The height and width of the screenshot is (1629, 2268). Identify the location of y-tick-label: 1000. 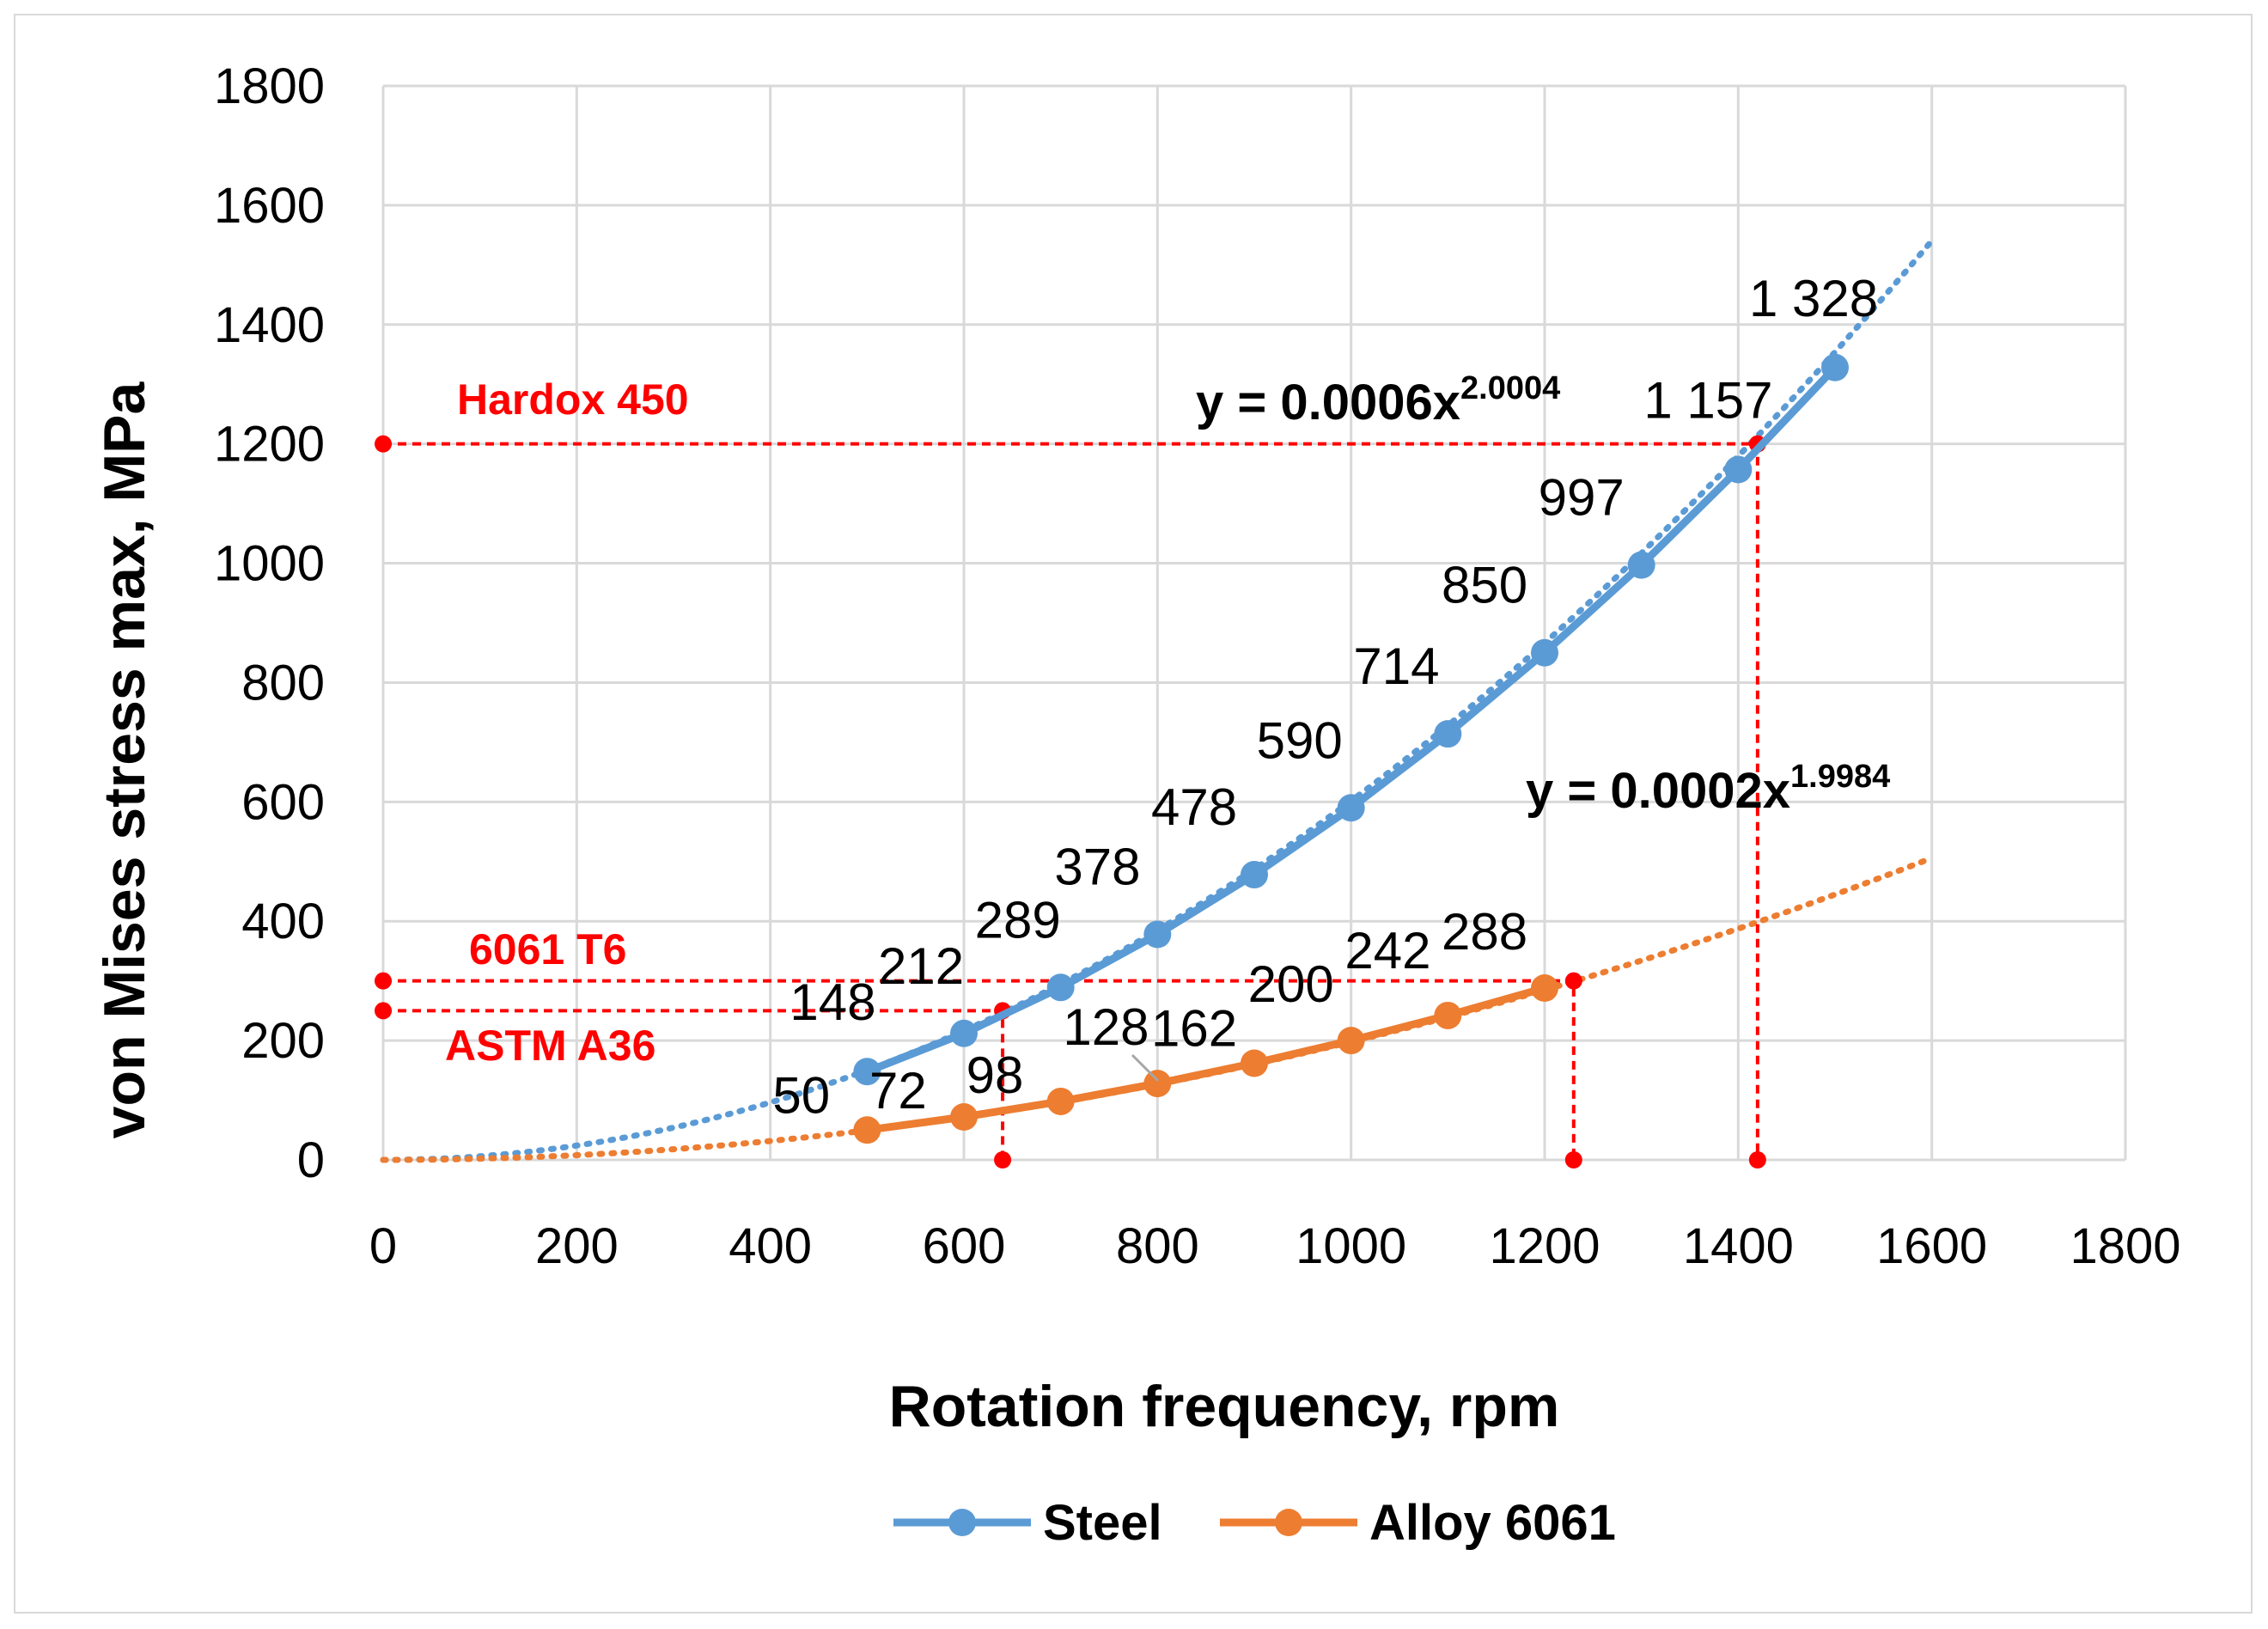
(269, 564).